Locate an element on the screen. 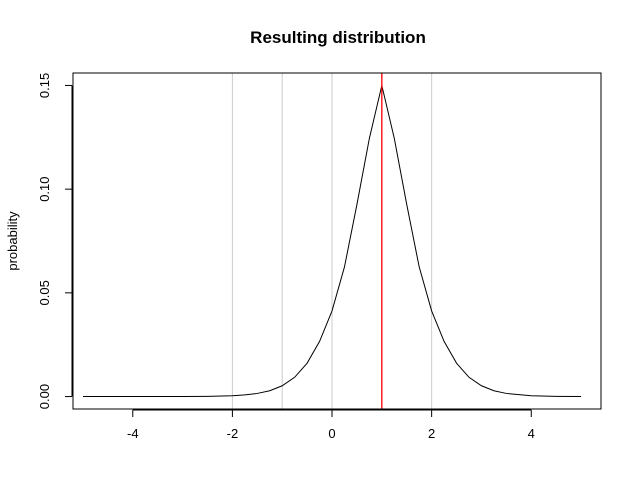 Image resolution: width=639 pixels, height=500 pixels. y-tick-label: 0.00 is located at coordinates (44, 396).